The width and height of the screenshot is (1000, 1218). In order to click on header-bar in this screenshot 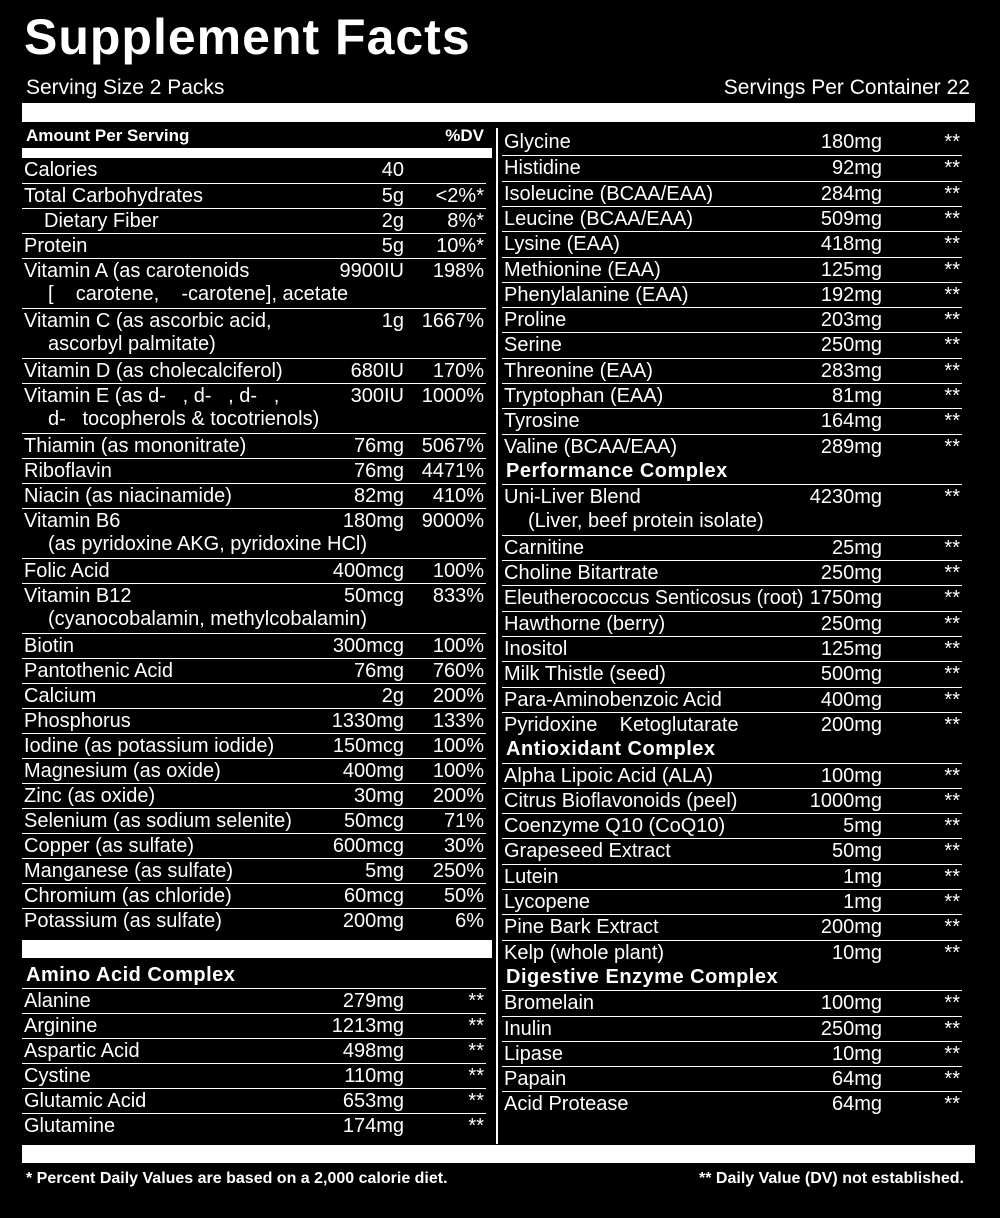, I will do `click(257, 153)`.